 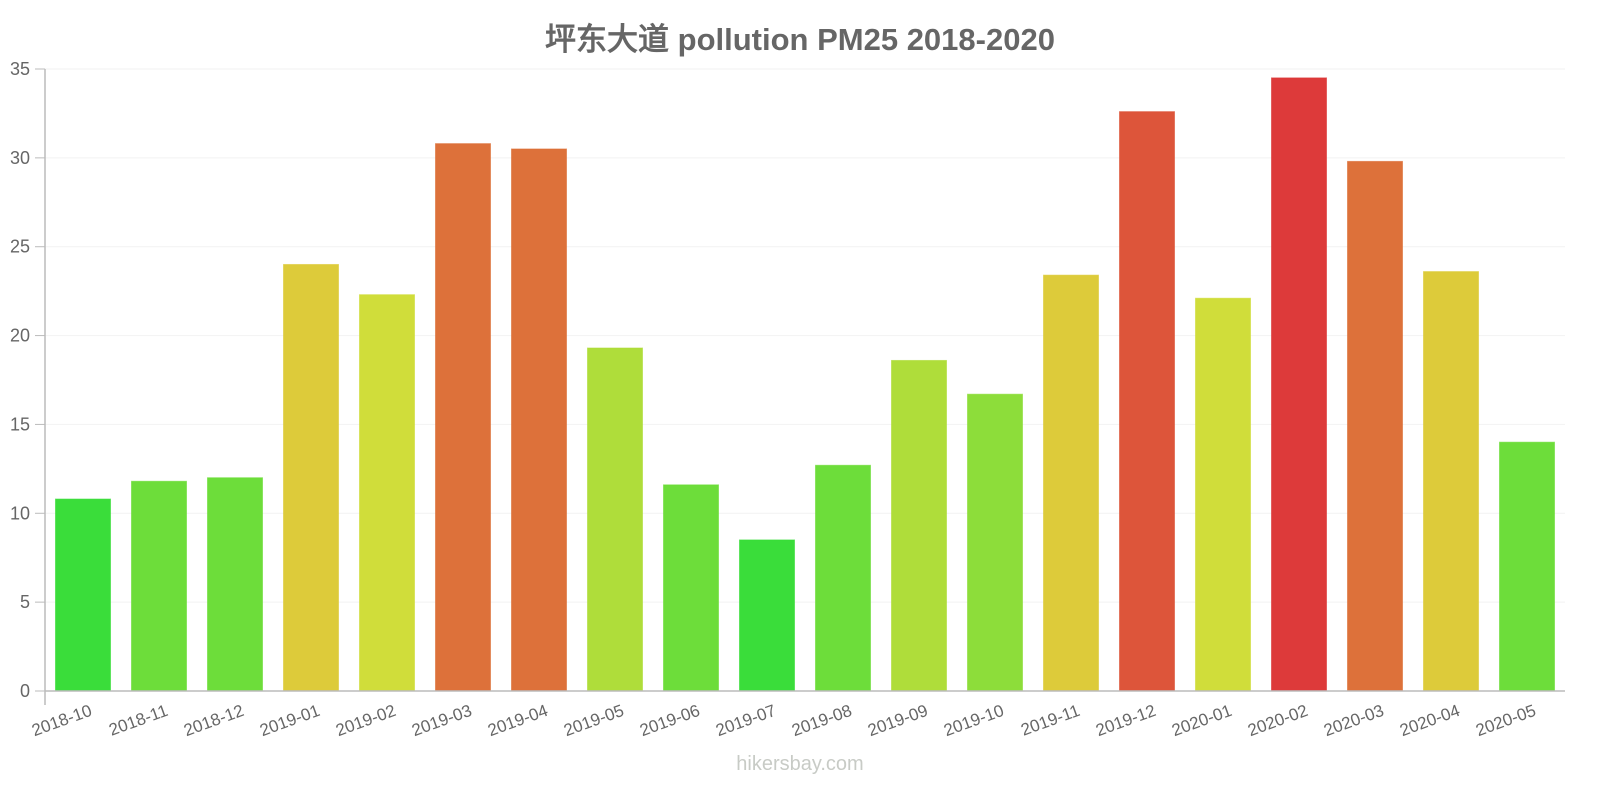 I want to click on x-tick-label: 2019-11, so click(x=1050, y=720).